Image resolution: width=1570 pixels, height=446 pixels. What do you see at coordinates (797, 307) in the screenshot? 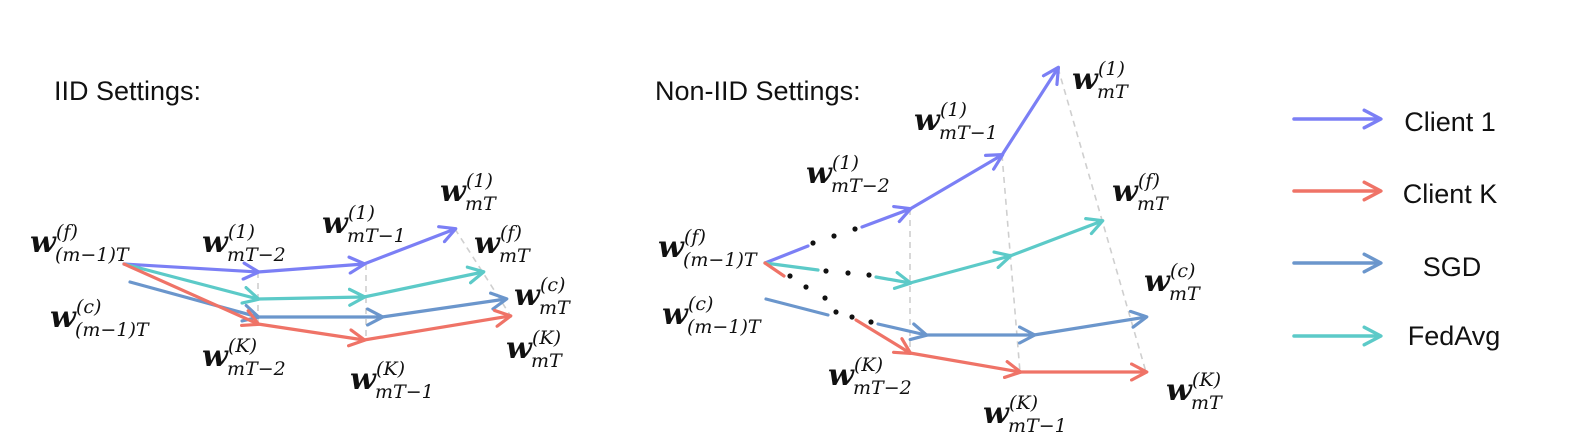
I see `noniid-sgd-start` at bounding box center [797, 307].